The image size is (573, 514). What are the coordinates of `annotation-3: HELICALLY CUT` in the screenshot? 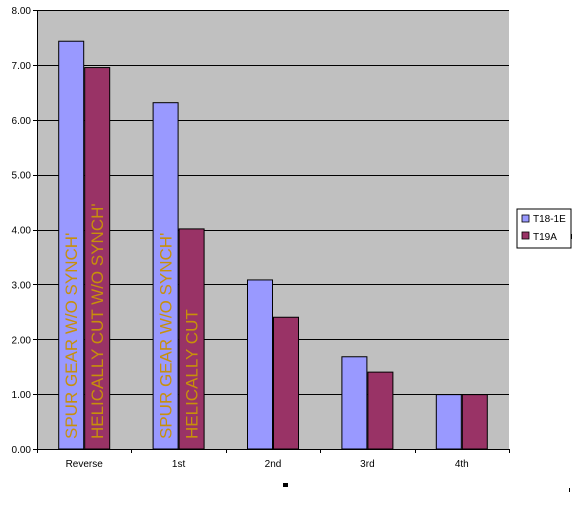 It's located at (192, 374).